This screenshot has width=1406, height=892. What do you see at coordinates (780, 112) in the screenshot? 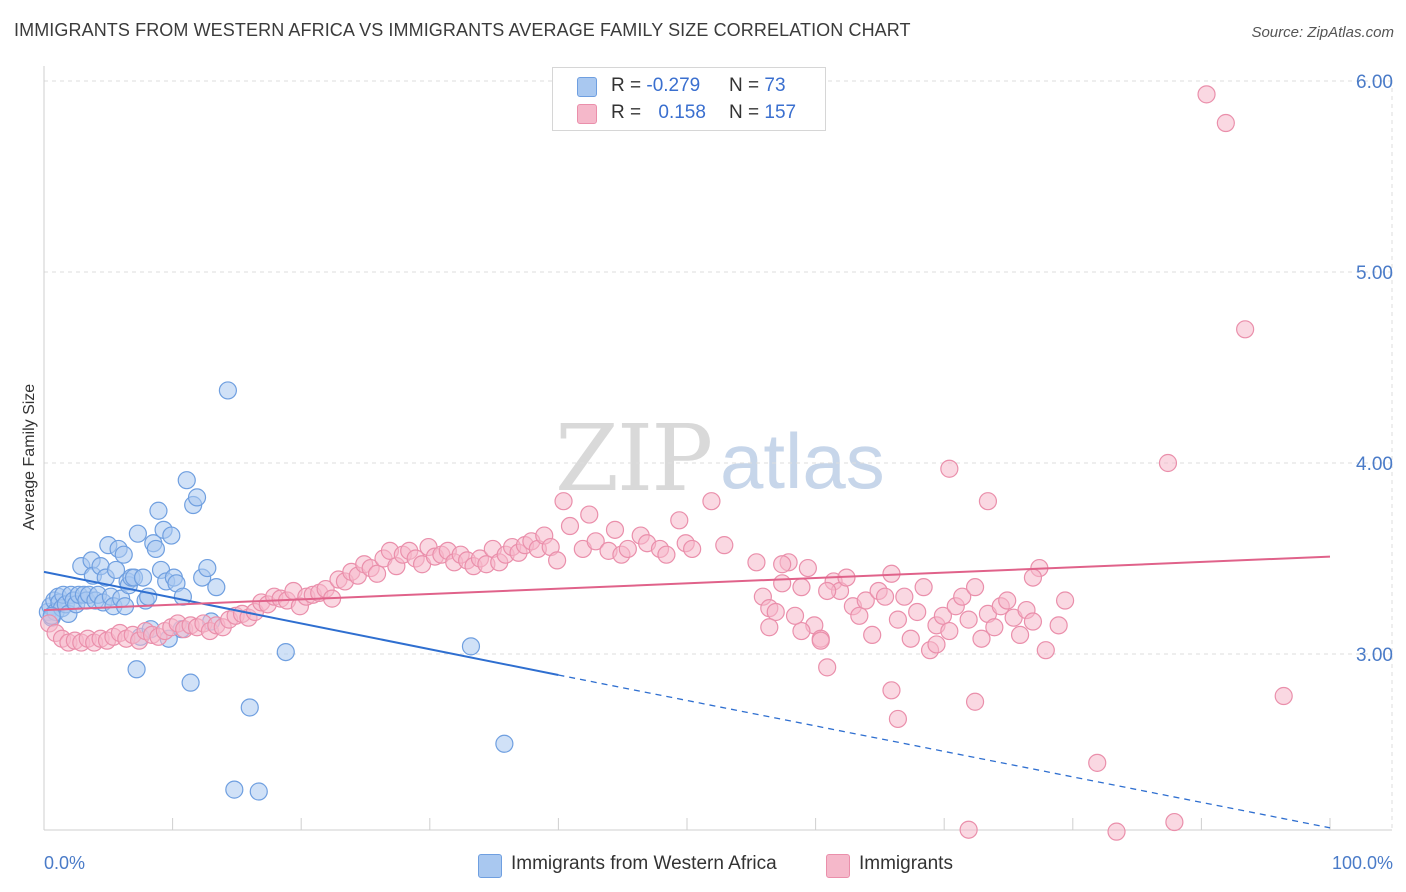
I see `legend-n-value: 157` at bounding box center [780, 112].